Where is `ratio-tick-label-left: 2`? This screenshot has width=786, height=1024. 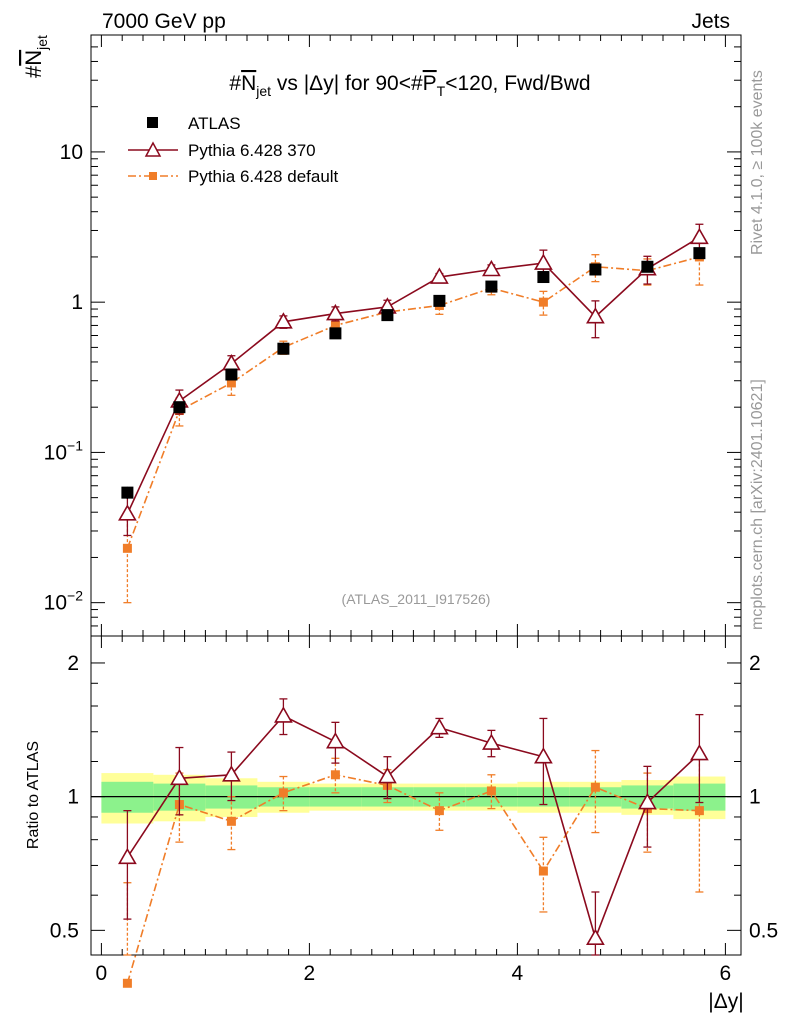 ratio-tick-label-left: 2 is located at coordinates (73, 663).